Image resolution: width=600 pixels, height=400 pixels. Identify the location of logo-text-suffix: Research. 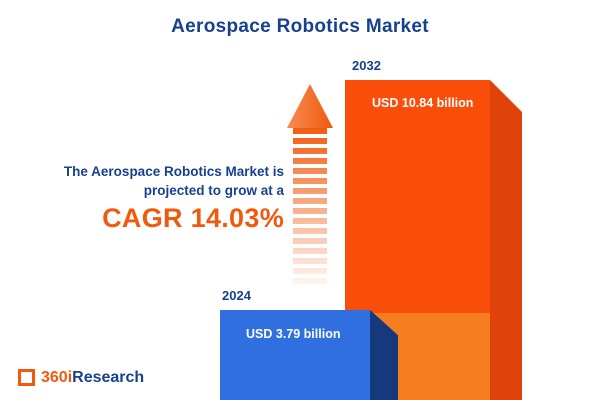
(108, 377).